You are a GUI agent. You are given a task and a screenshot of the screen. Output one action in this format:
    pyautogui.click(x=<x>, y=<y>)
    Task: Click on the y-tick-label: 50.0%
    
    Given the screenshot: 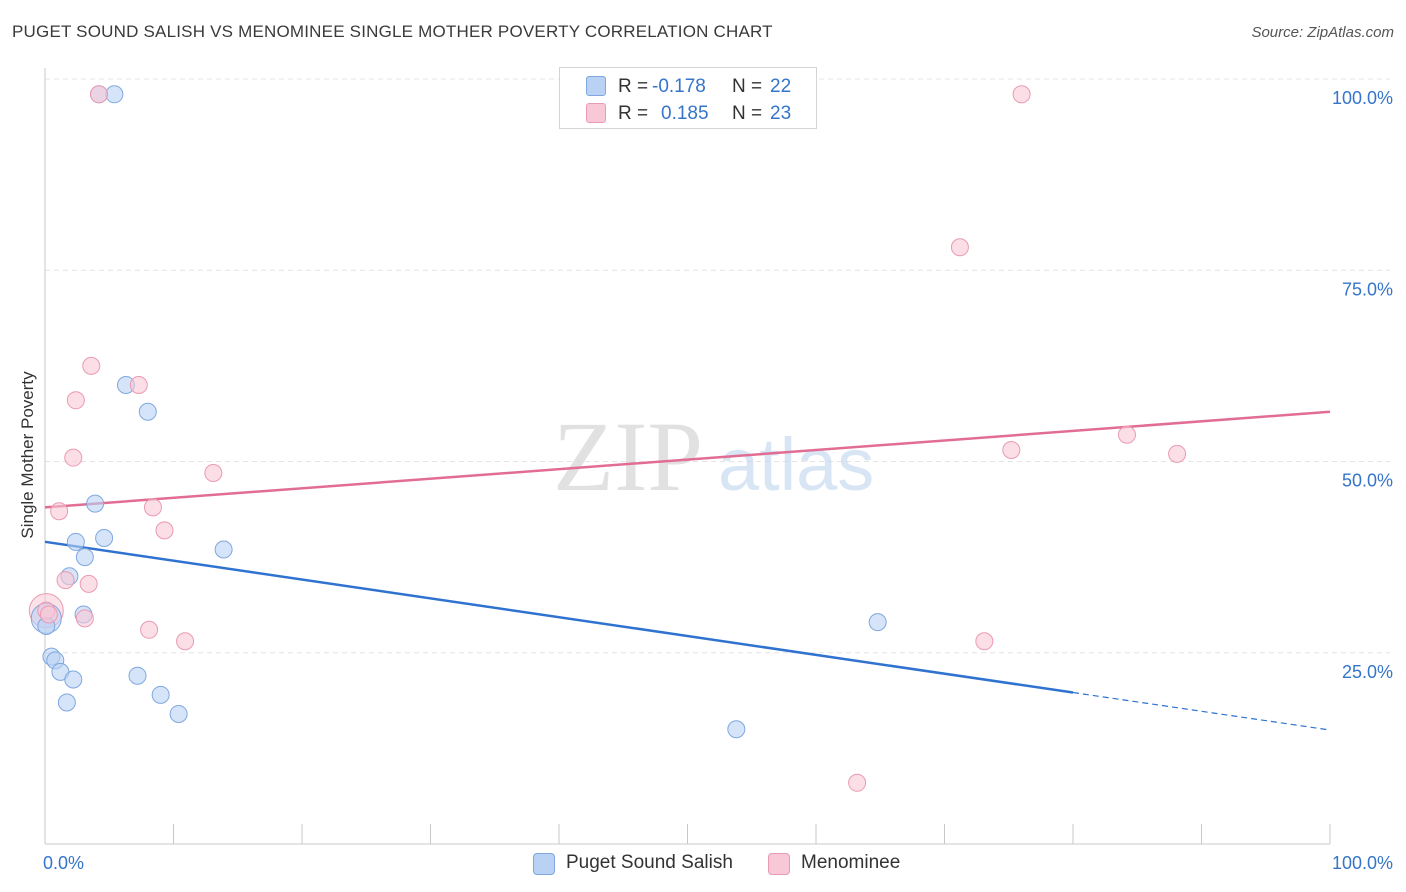 What is the action you would take?
    pyautogui.click(x=1367, y=481)
    